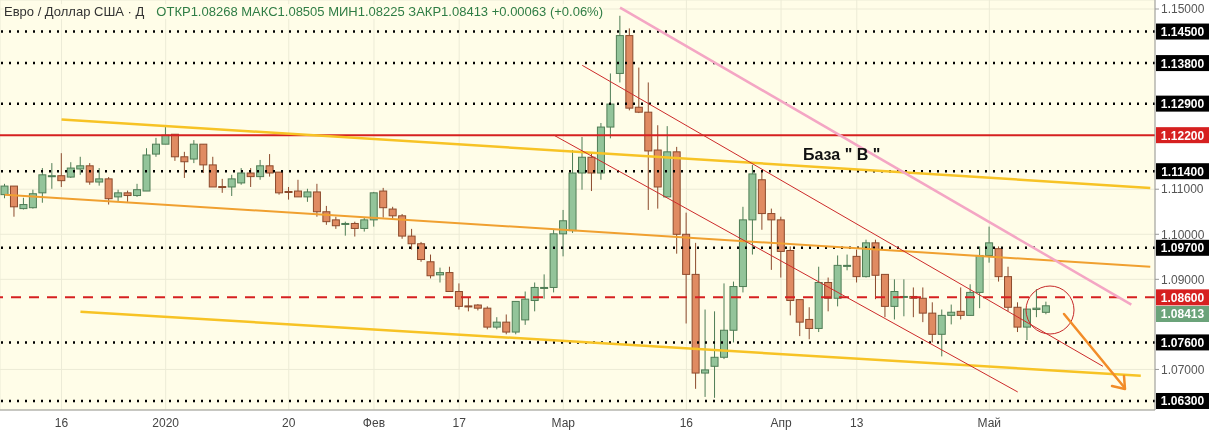 The height and width of the screenshot is (434, 1210). What do you see at coordinates (1182, 401) in the screenshot?
I see `ref-line-label: 1.06300` at bounding box center [1182, 401].